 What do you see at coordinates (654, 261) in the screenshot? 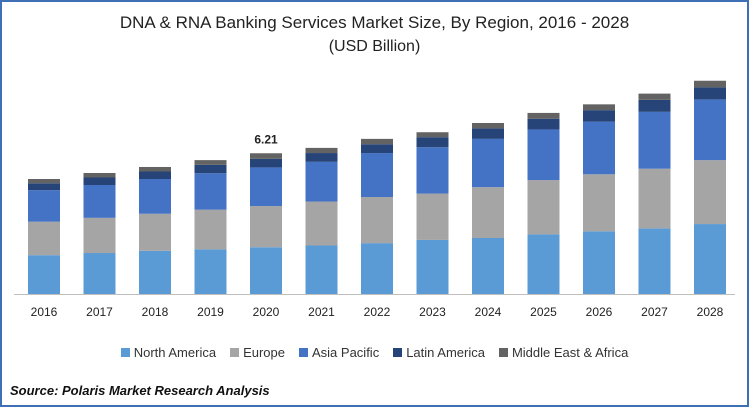
I see `bar-segment-2027-north-america` at bounding box center [654, 261].